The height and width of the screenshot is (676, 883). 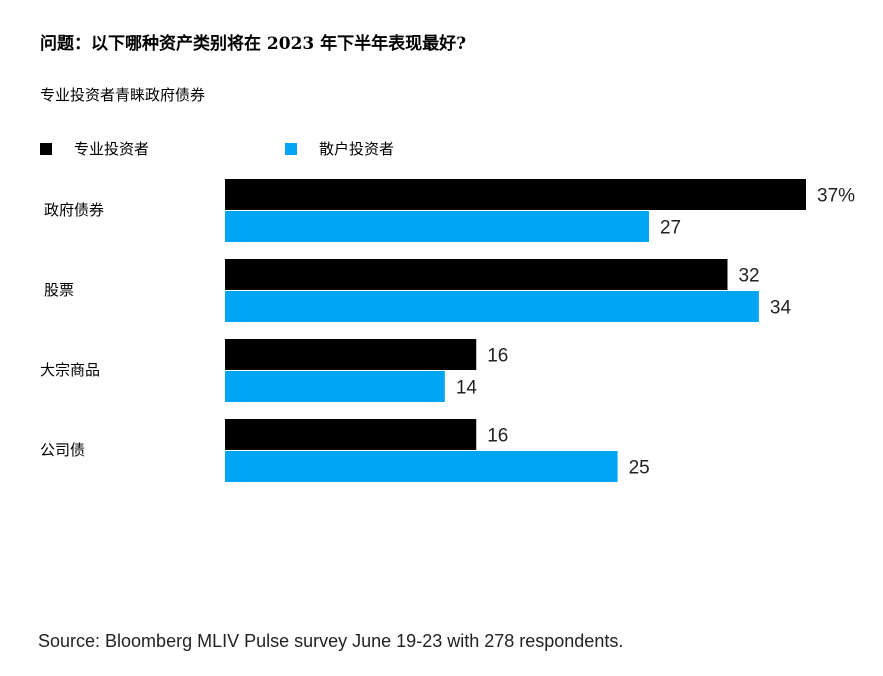 What do you see at coordinates (781, 308) in the screenshot?
I see `data-label: 34` at bounding box center [781, 308].